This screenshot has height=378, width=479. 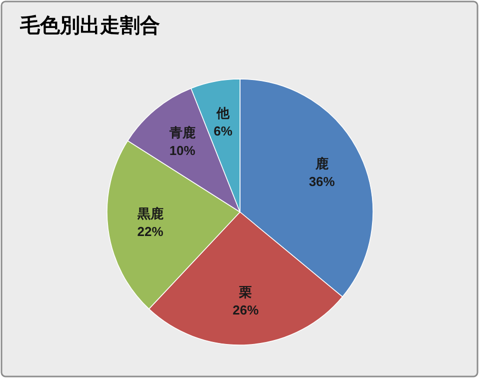 I want to click on data-label: 6%, so click(x=223, y=131).